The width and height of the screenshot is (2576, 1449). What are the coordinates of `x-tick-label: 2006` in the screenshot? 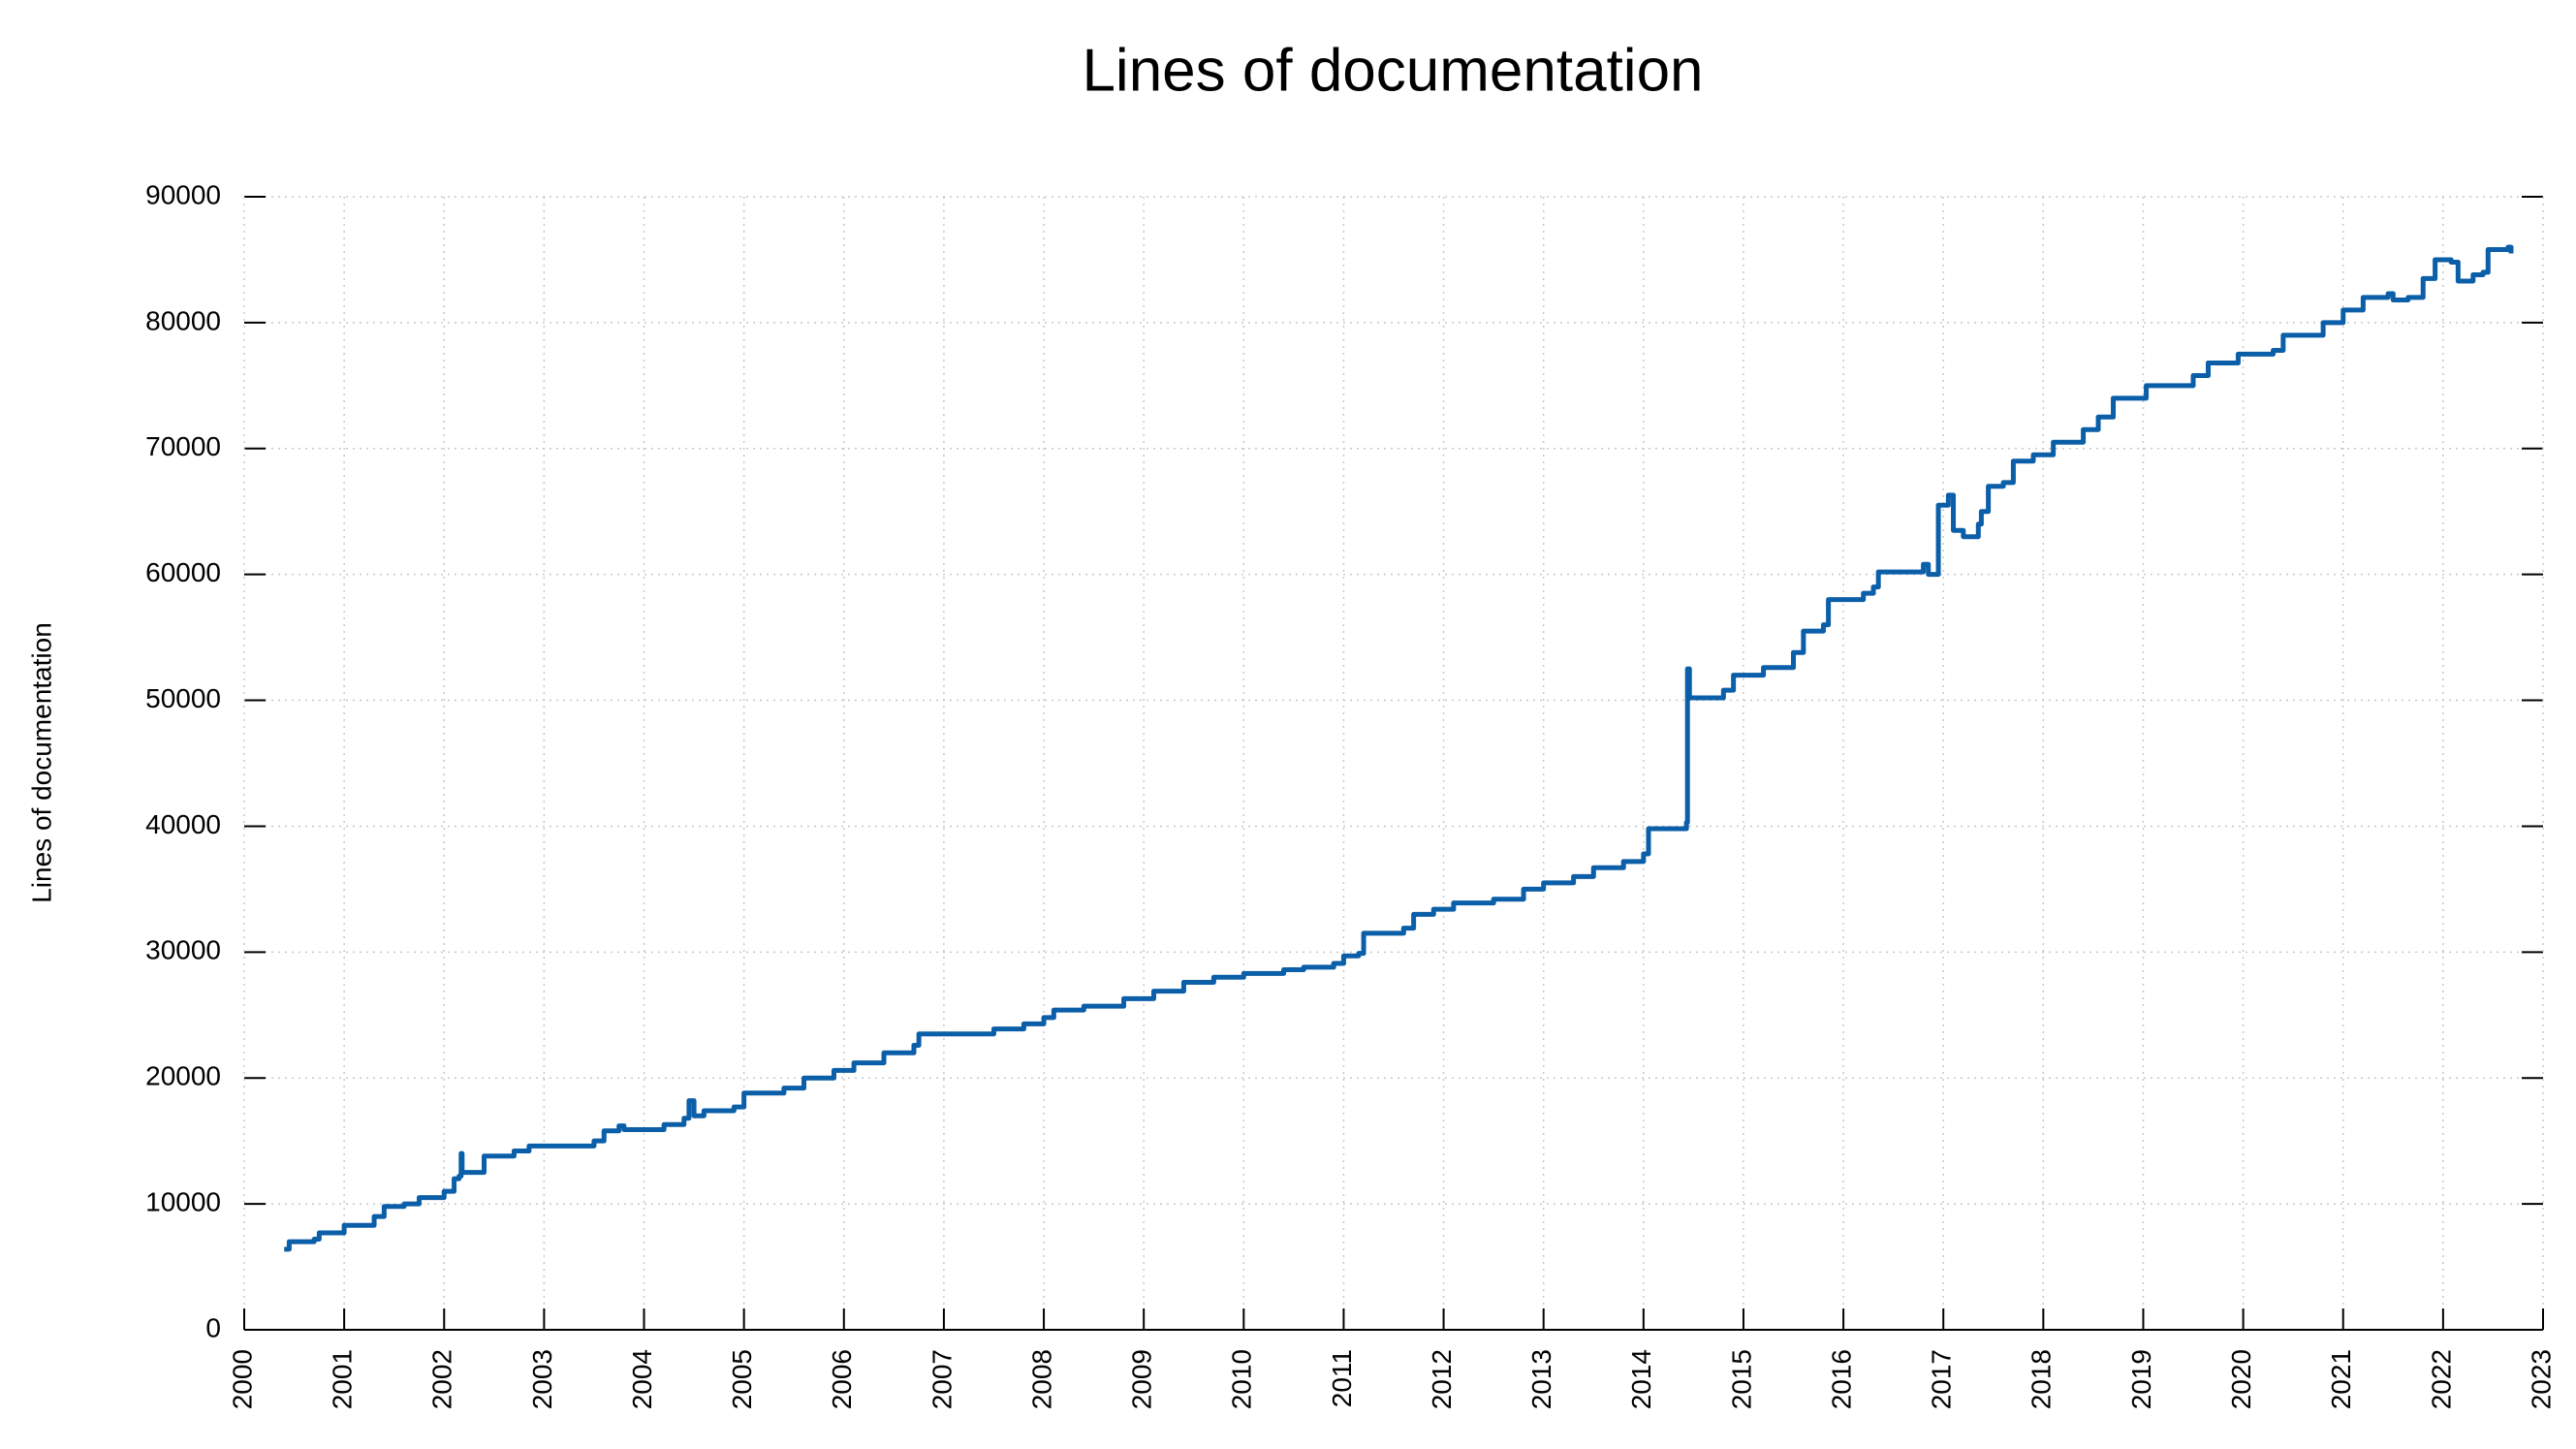 It's located at (842, 1379).